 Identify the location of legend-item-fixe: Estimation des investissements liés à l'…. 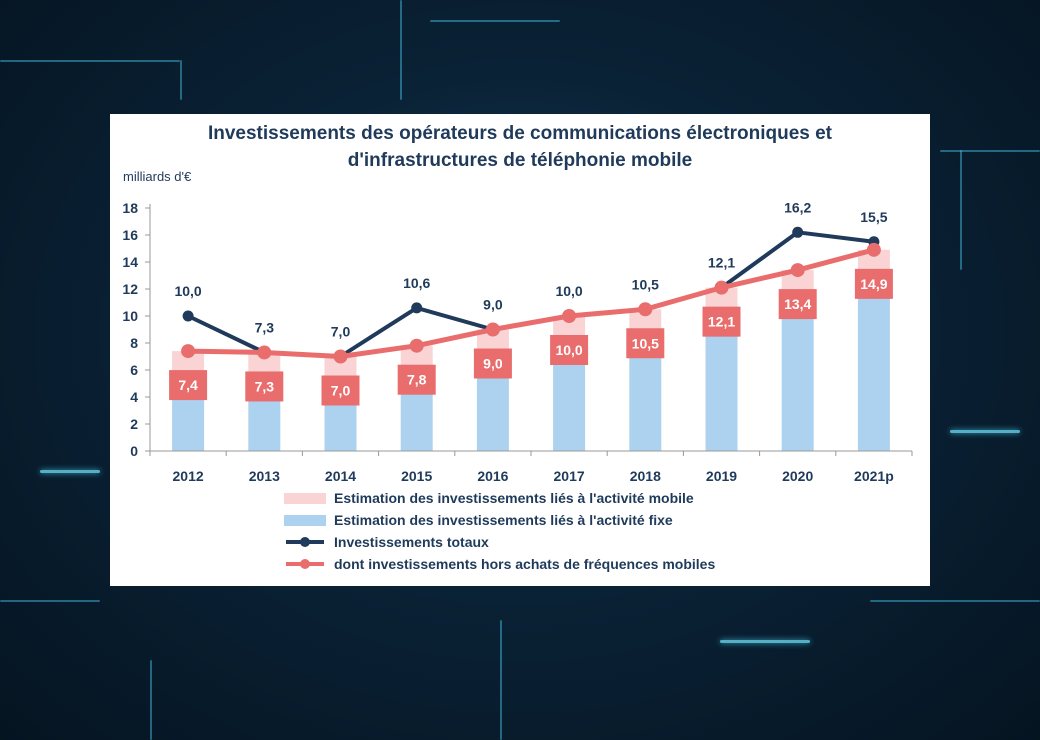
(594, 520).